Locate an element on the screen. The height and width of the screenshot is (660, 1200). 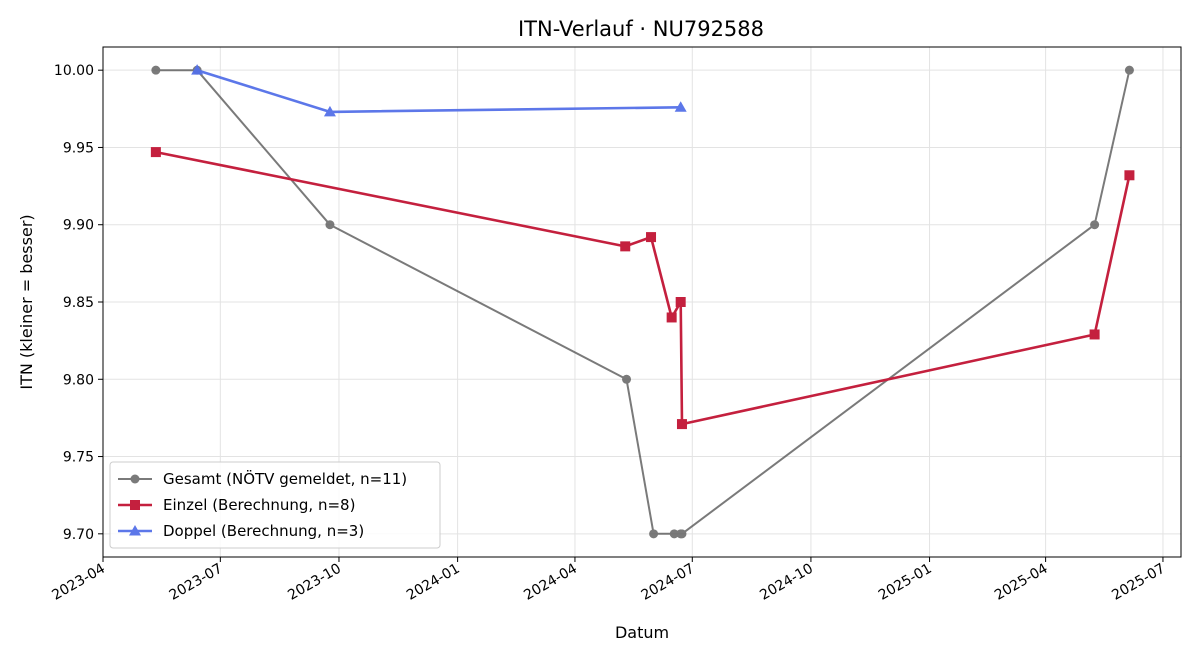
series-doppel is located at coordinates (439, 90).